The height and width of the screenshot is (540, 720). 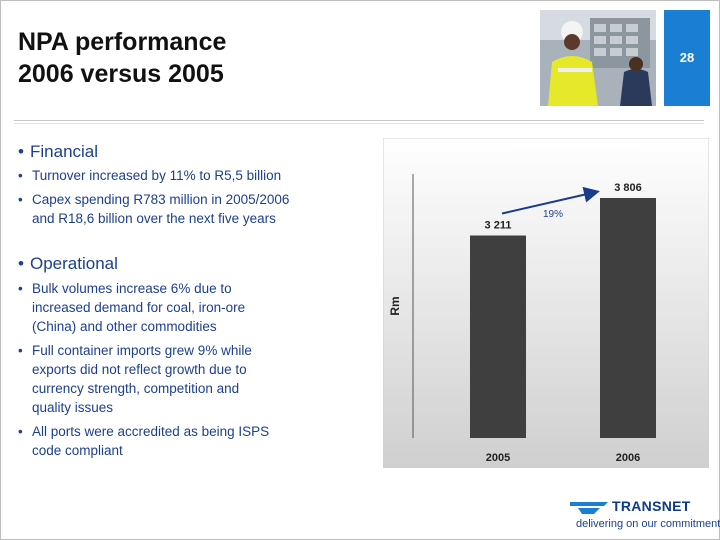 What do you see at coordinates (550, 200) in the screenshot?
I see `growth-arrow` at bounding box center [550, 200].